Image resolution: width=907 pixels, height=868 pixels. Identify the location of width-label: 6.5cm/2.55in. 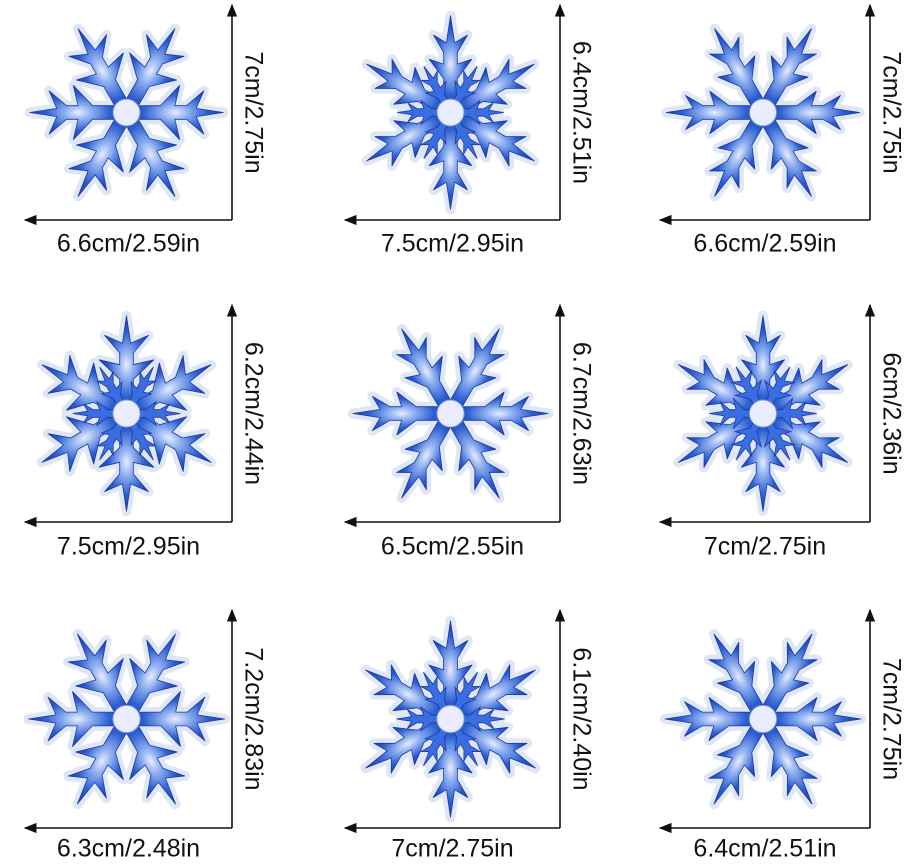
(452, 547).